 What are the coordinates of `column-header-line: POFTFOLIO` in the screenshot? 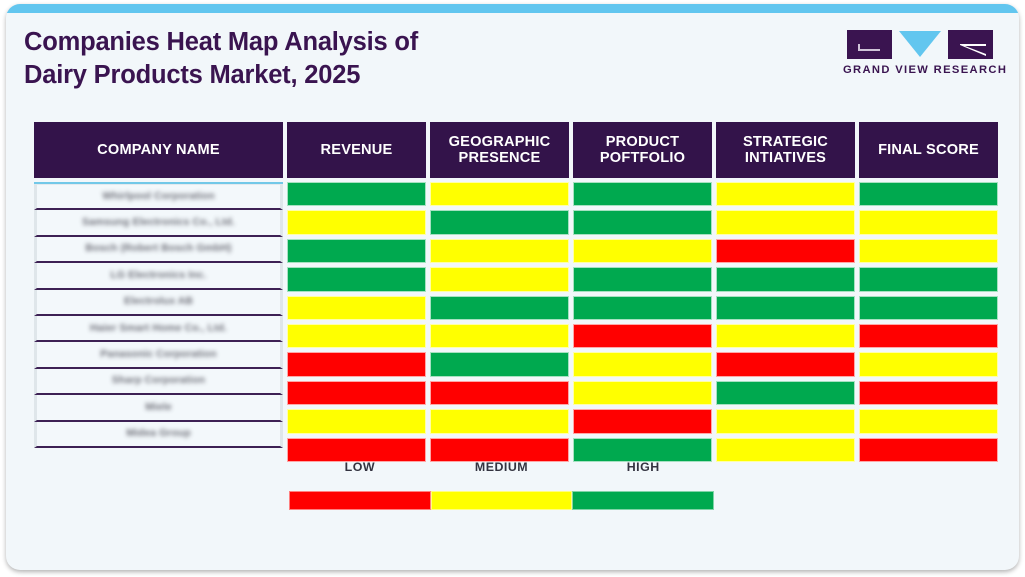 It's located at (642, 158).